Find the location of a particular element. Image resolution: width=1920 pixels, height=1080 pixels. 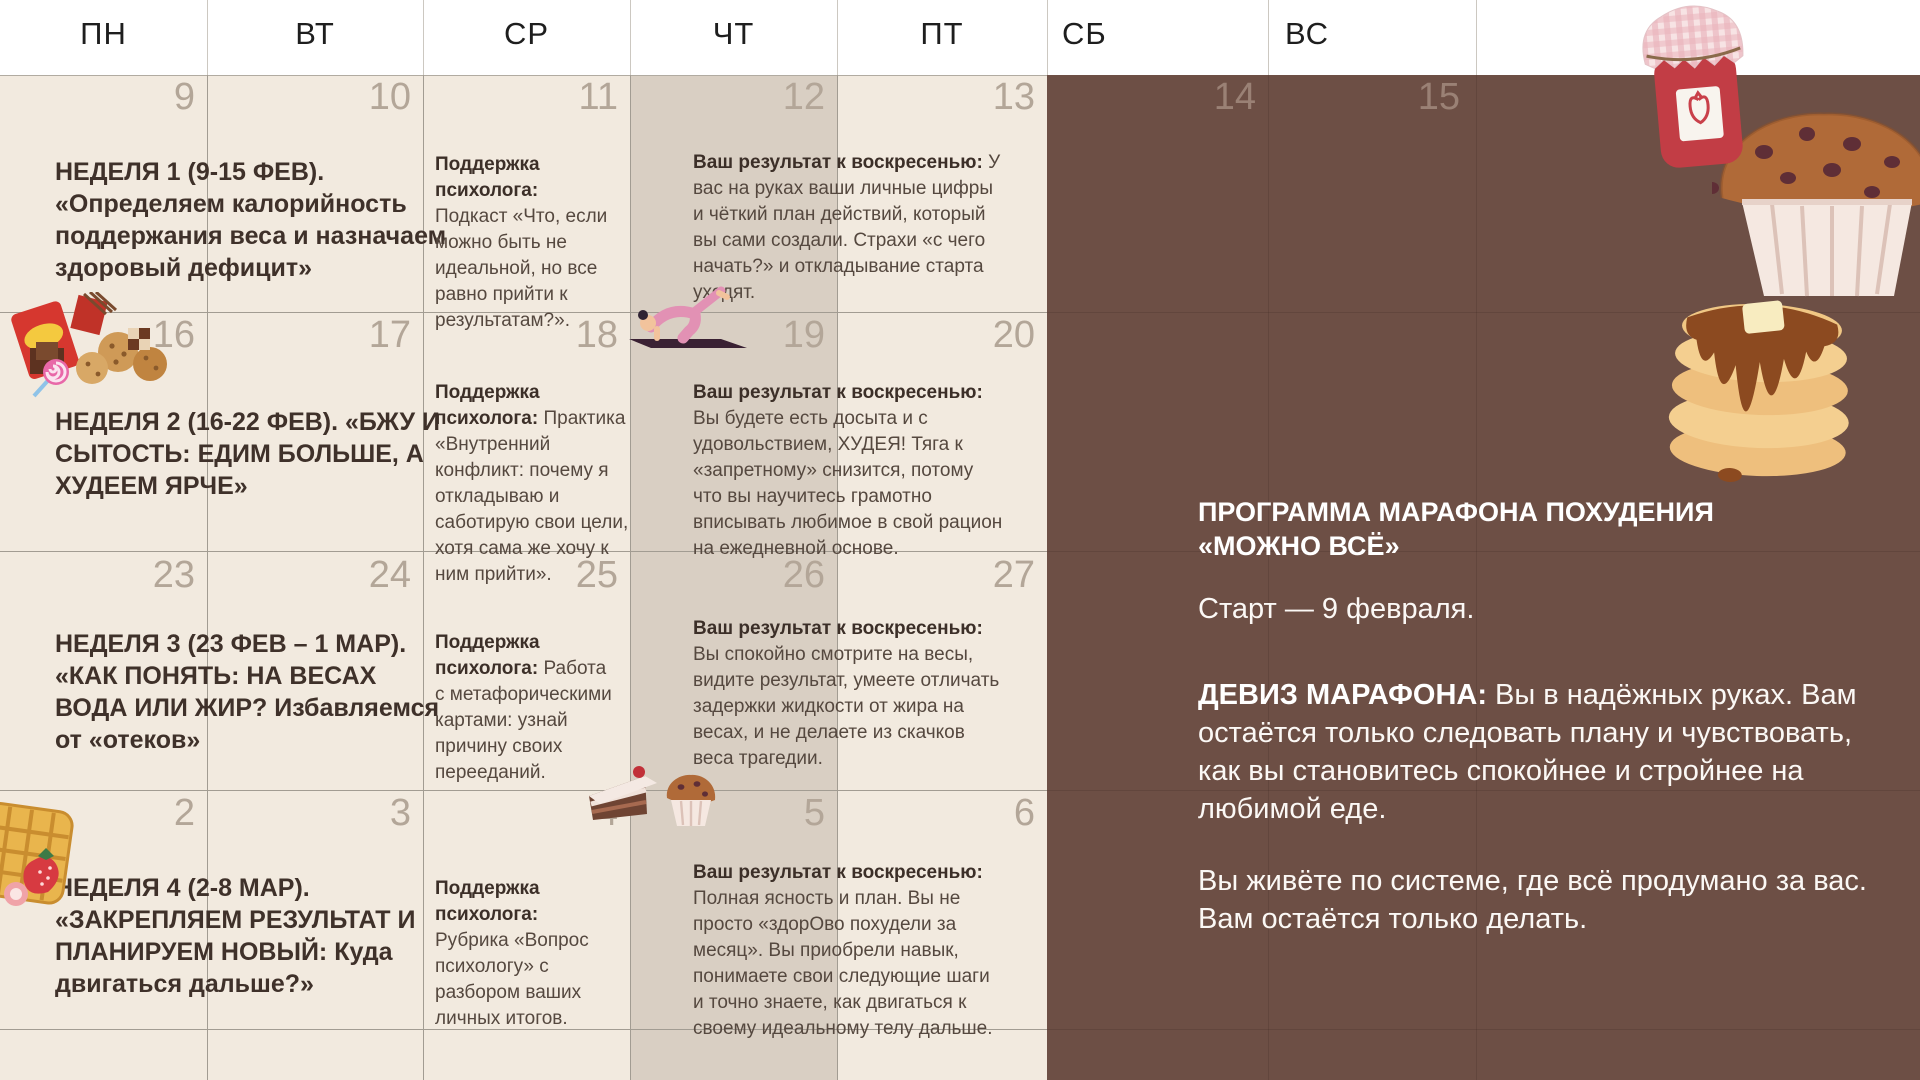

date-number: 17 is located at coordinates (389, 335).